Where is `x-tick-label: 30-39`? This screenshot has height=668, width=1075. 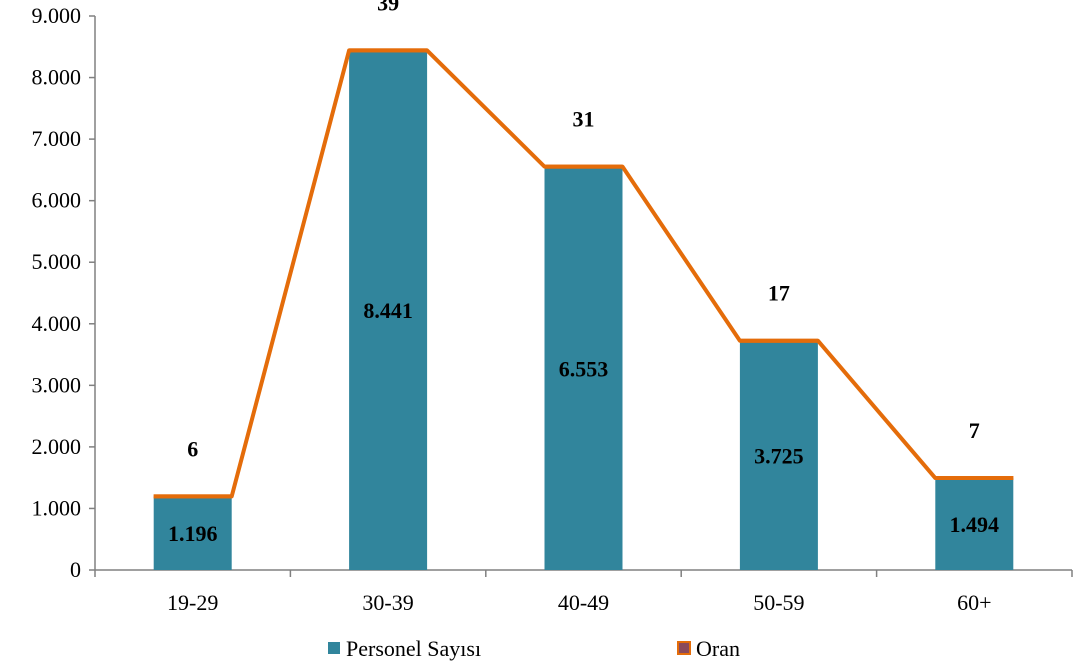
x-tick-label: 30-39 is located at coordinates (387, 602).